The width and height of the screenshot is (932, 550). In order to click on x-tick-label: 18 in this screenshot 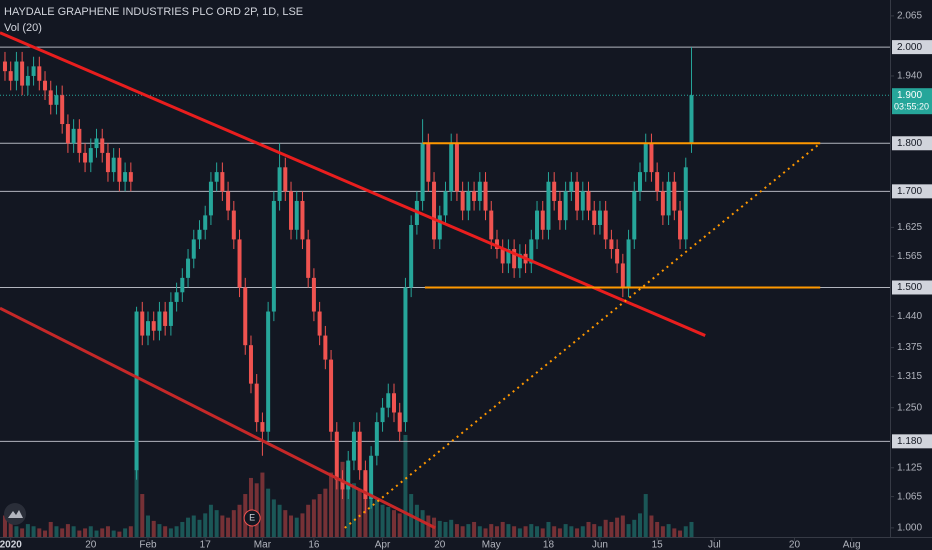, I will do `click(549, 545)`.